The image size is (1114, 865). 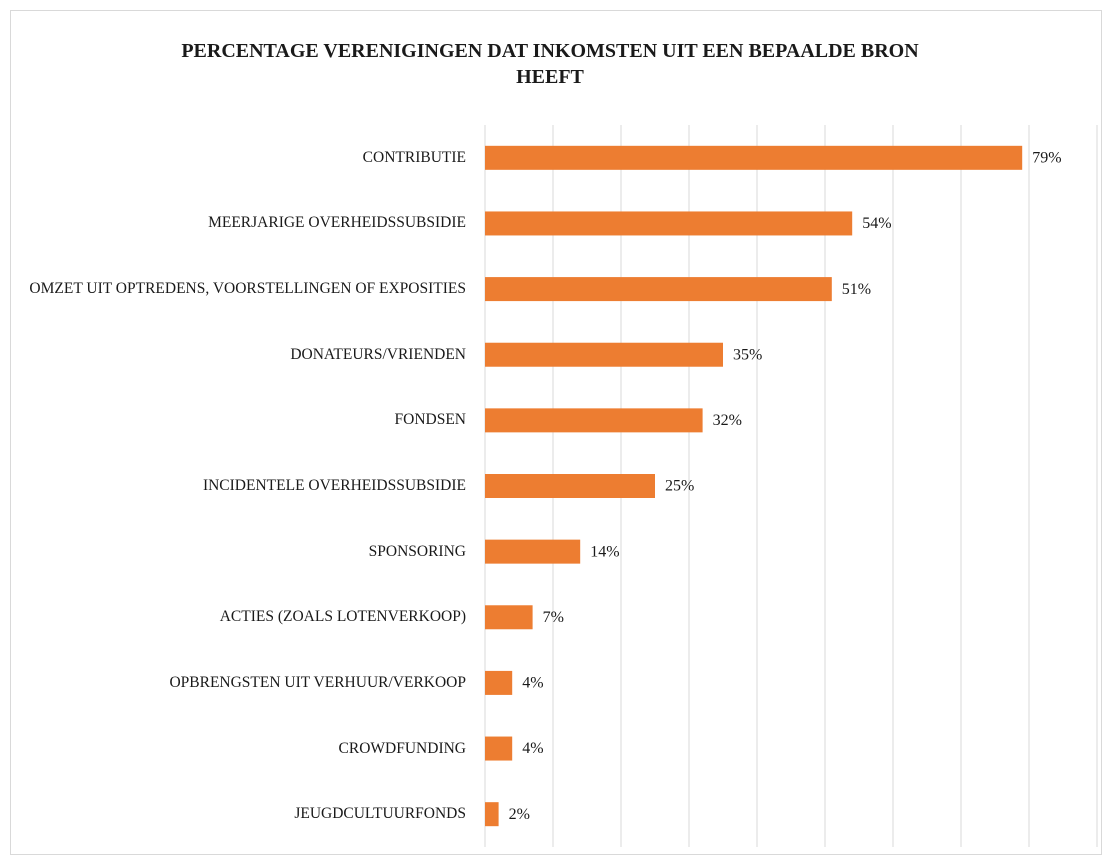 I want to click on value-label: 32%, so click(x=727, y=420).